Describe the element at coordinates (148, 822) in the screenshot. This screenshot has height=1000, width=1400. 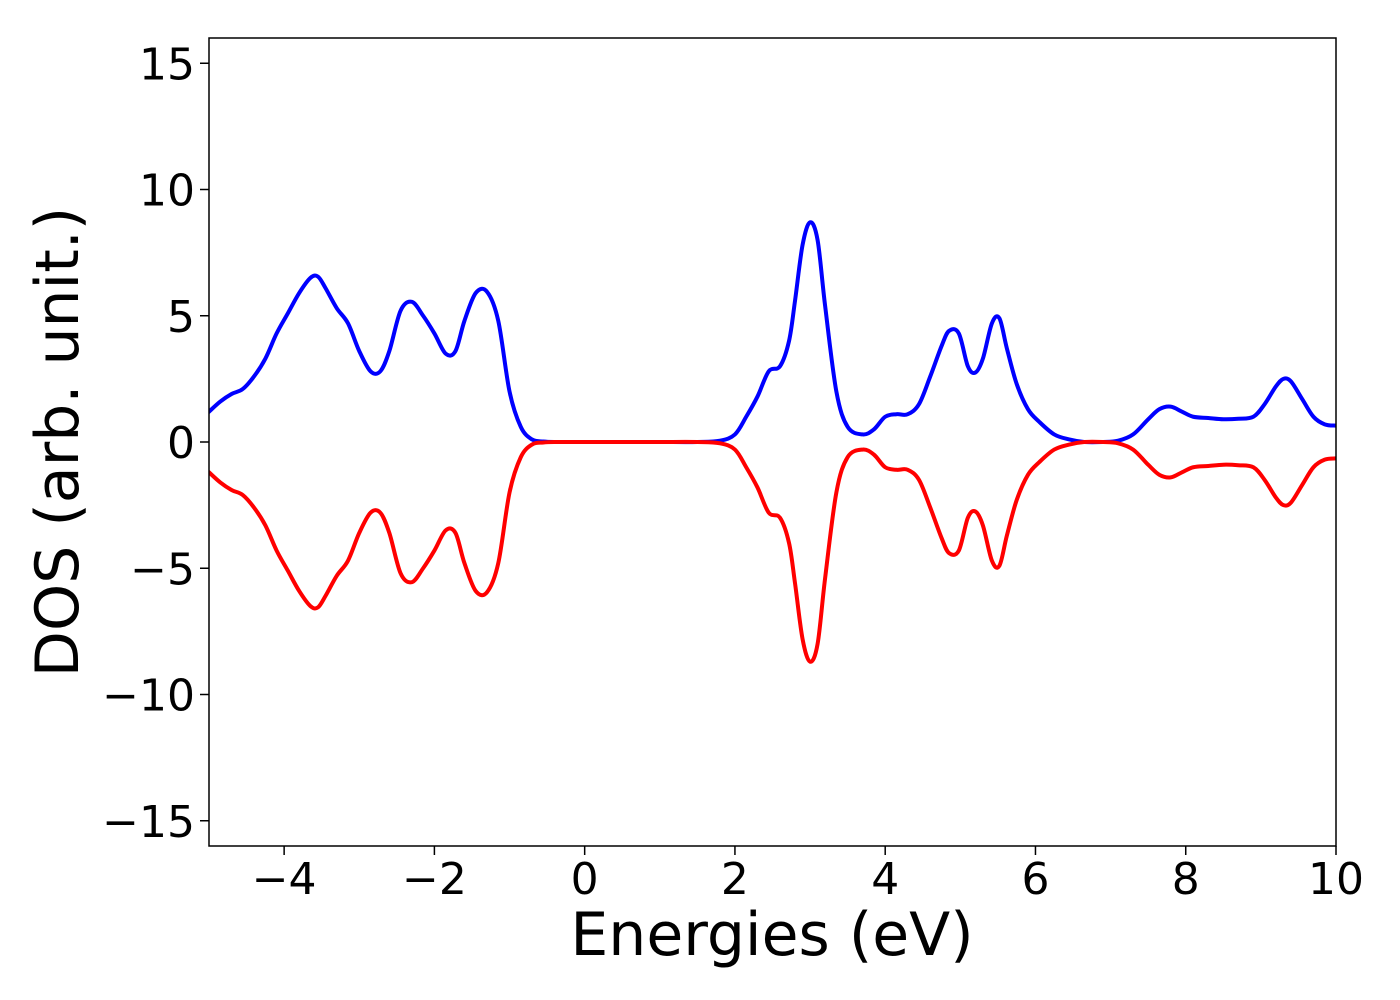
I see `y-tick-label: −15` at that location.